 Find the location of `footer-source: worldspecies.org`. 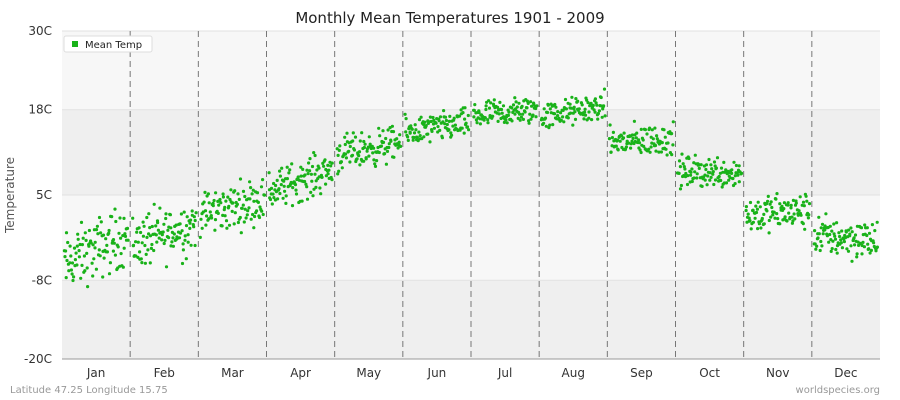

footer-source: worldspecies.org is located at coordinates (838, 390).